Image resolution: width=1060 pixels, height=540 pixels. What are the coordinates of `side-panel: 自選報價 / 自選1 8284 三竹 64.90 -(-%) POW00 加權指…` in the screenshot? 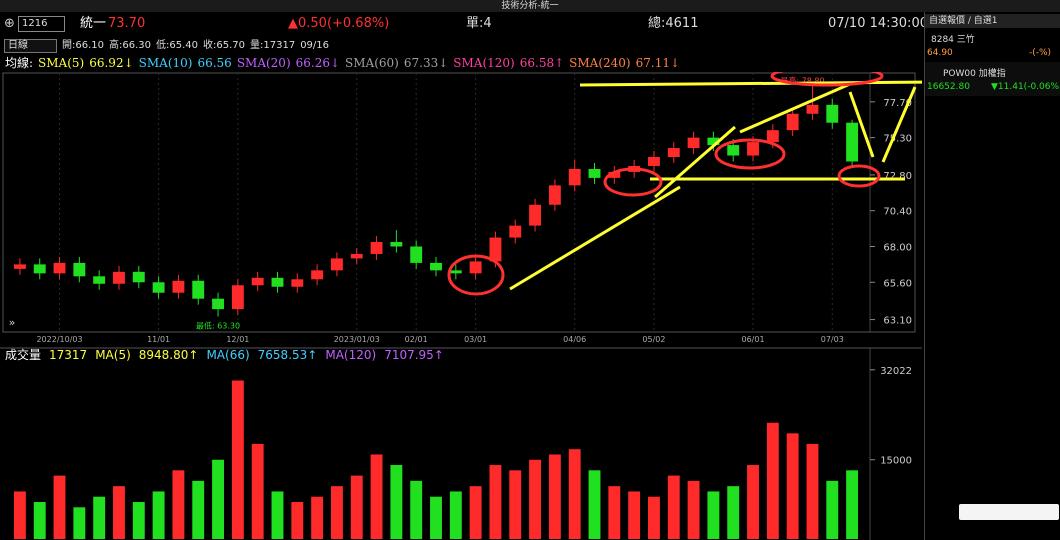 It's located at (992, 276).